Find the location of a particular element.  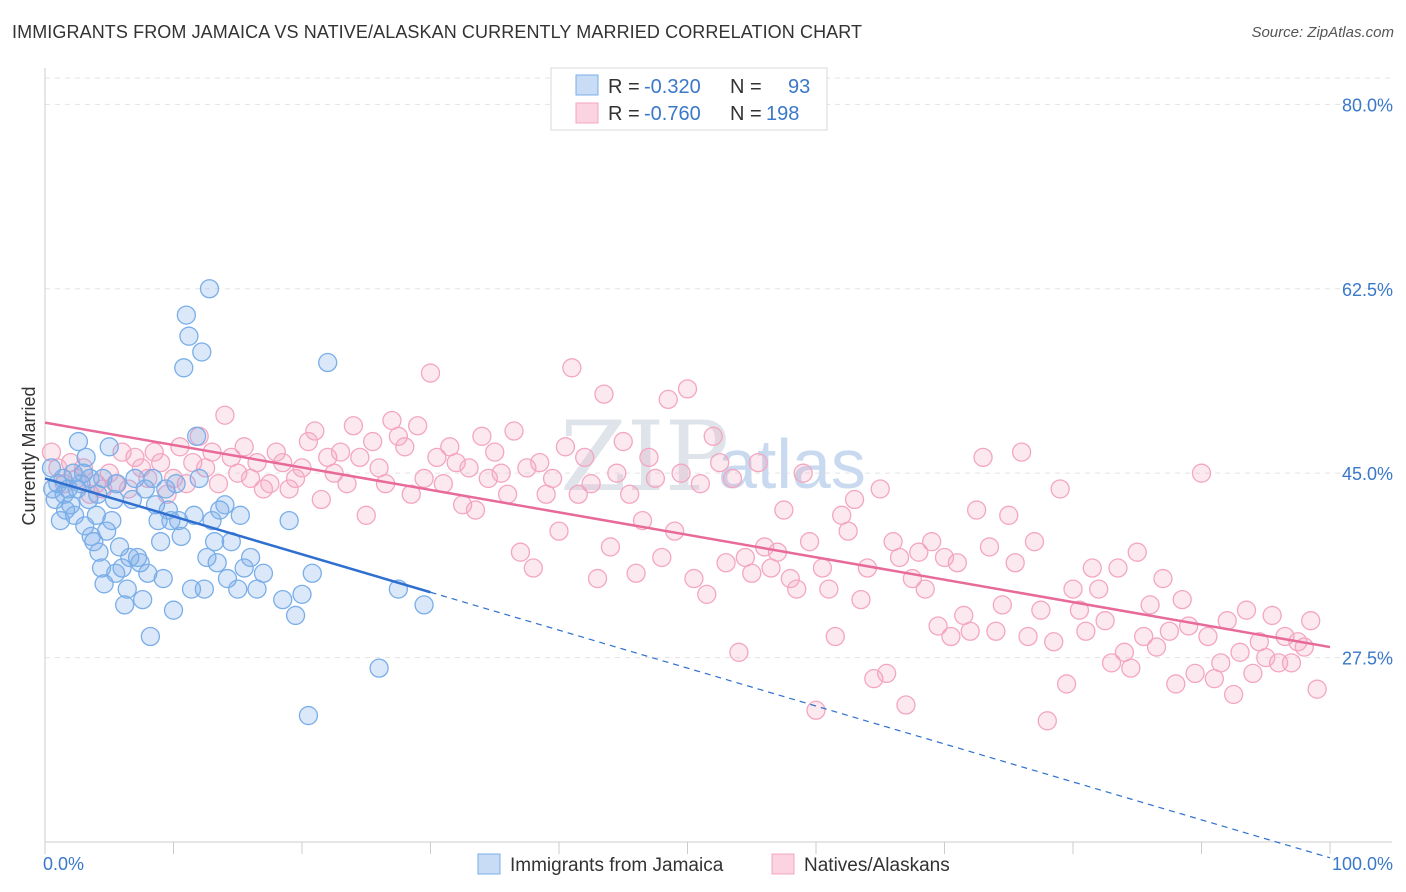

y-tick-label-3: 80.0% is located at coordinates (1367, 105).